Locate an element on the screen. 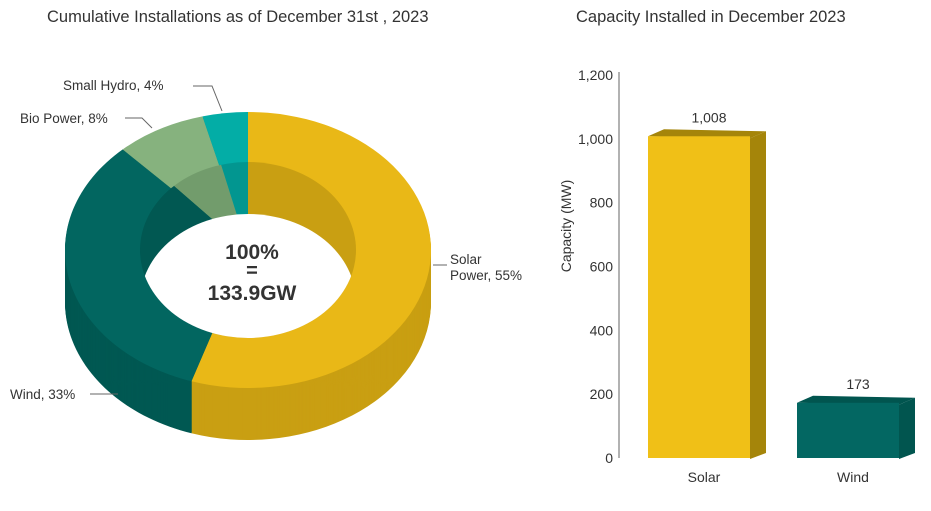 Image resolution: width=931 pixels, height=511 pixels. donut-inner-wall is located at coordinates (248, 250).